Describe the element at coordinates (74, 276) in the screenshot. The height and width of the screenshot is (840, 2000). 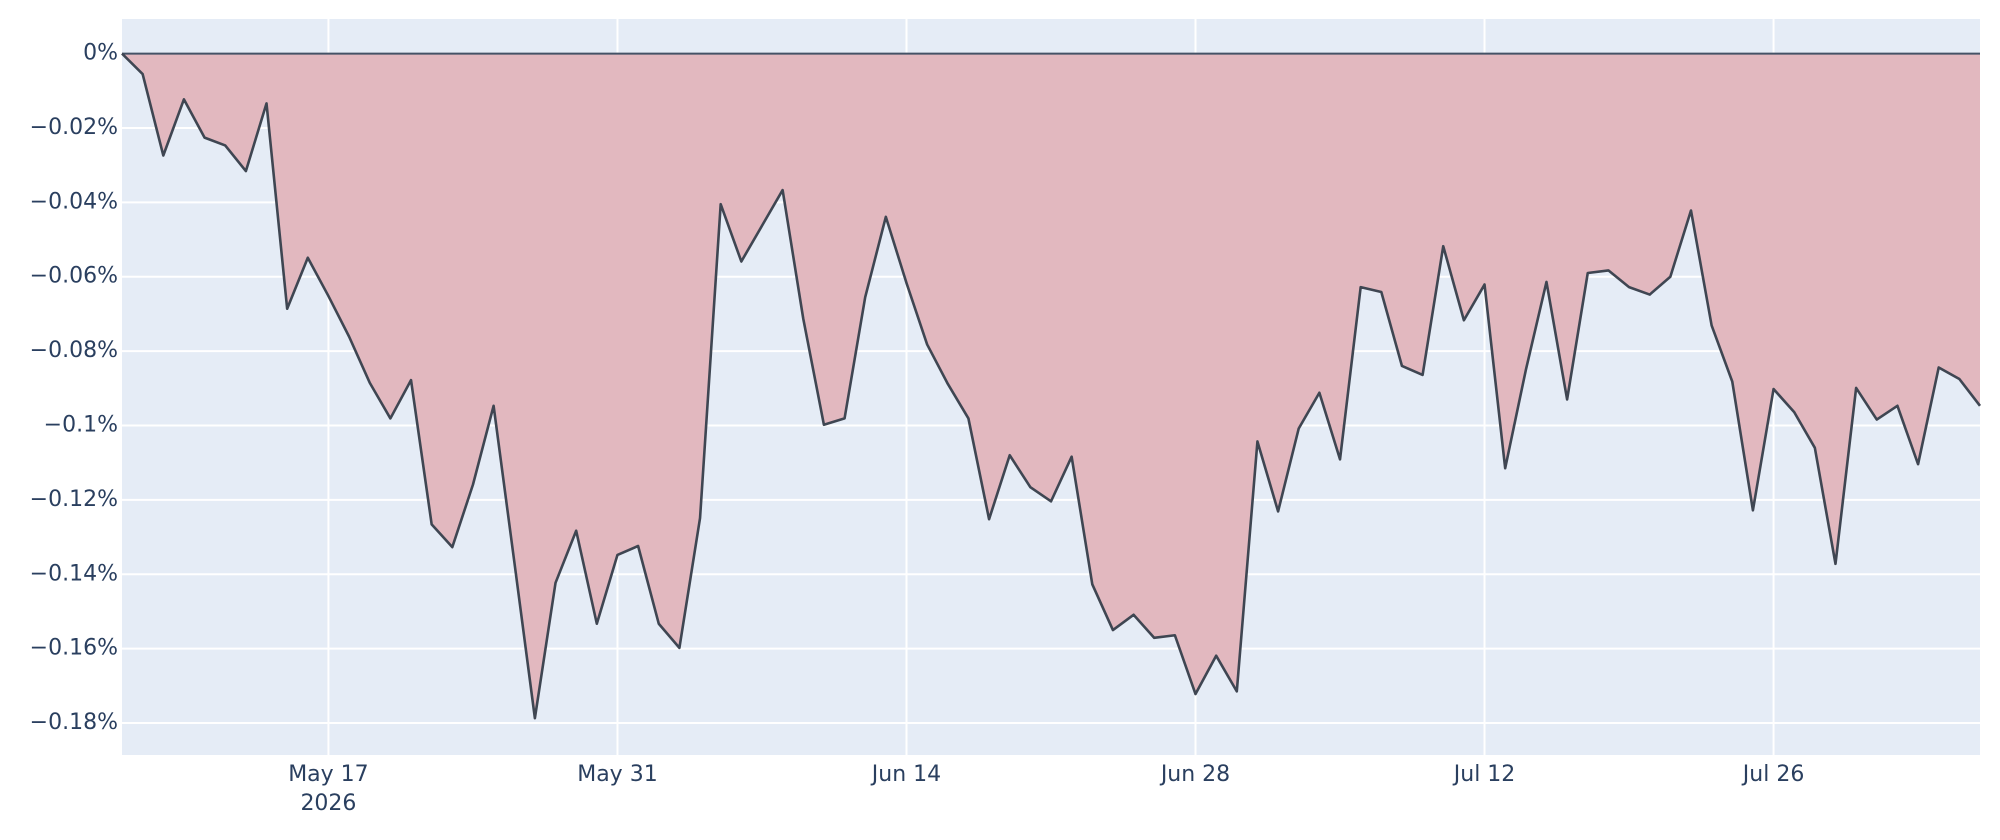
I see `y-tick-label: −0.06%` at that location.